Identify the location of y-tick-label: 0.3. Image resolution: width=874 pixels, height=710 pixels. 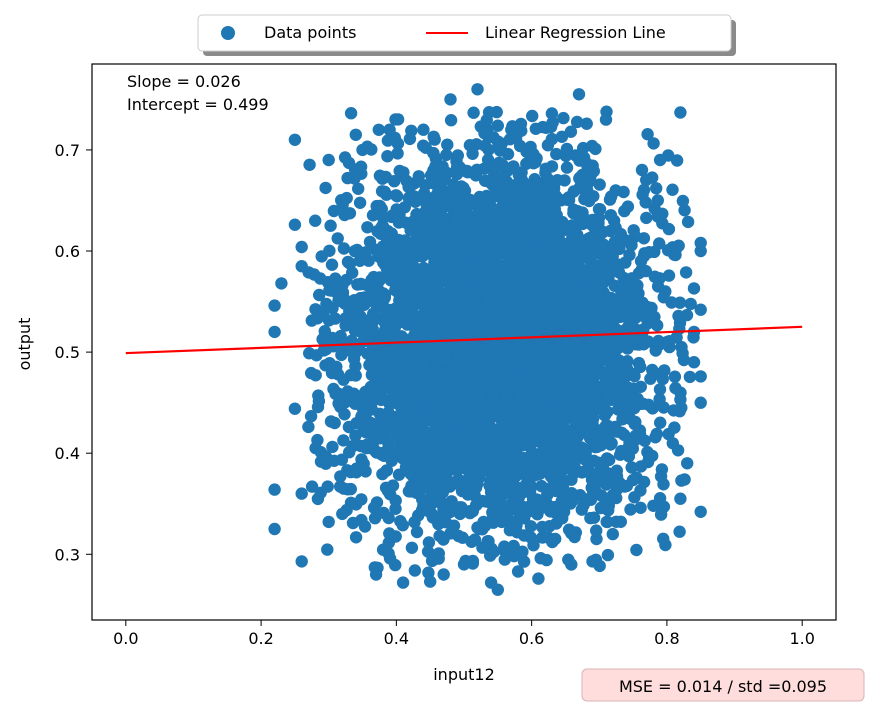
(67, 554).